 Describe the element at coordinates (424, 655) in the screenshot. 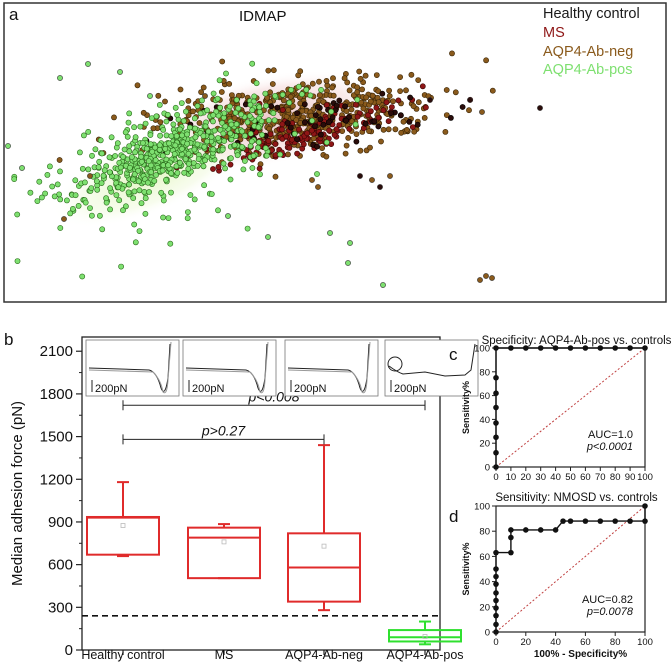

I see `x-tick-label: AQP4-Ab-pos` at that location.